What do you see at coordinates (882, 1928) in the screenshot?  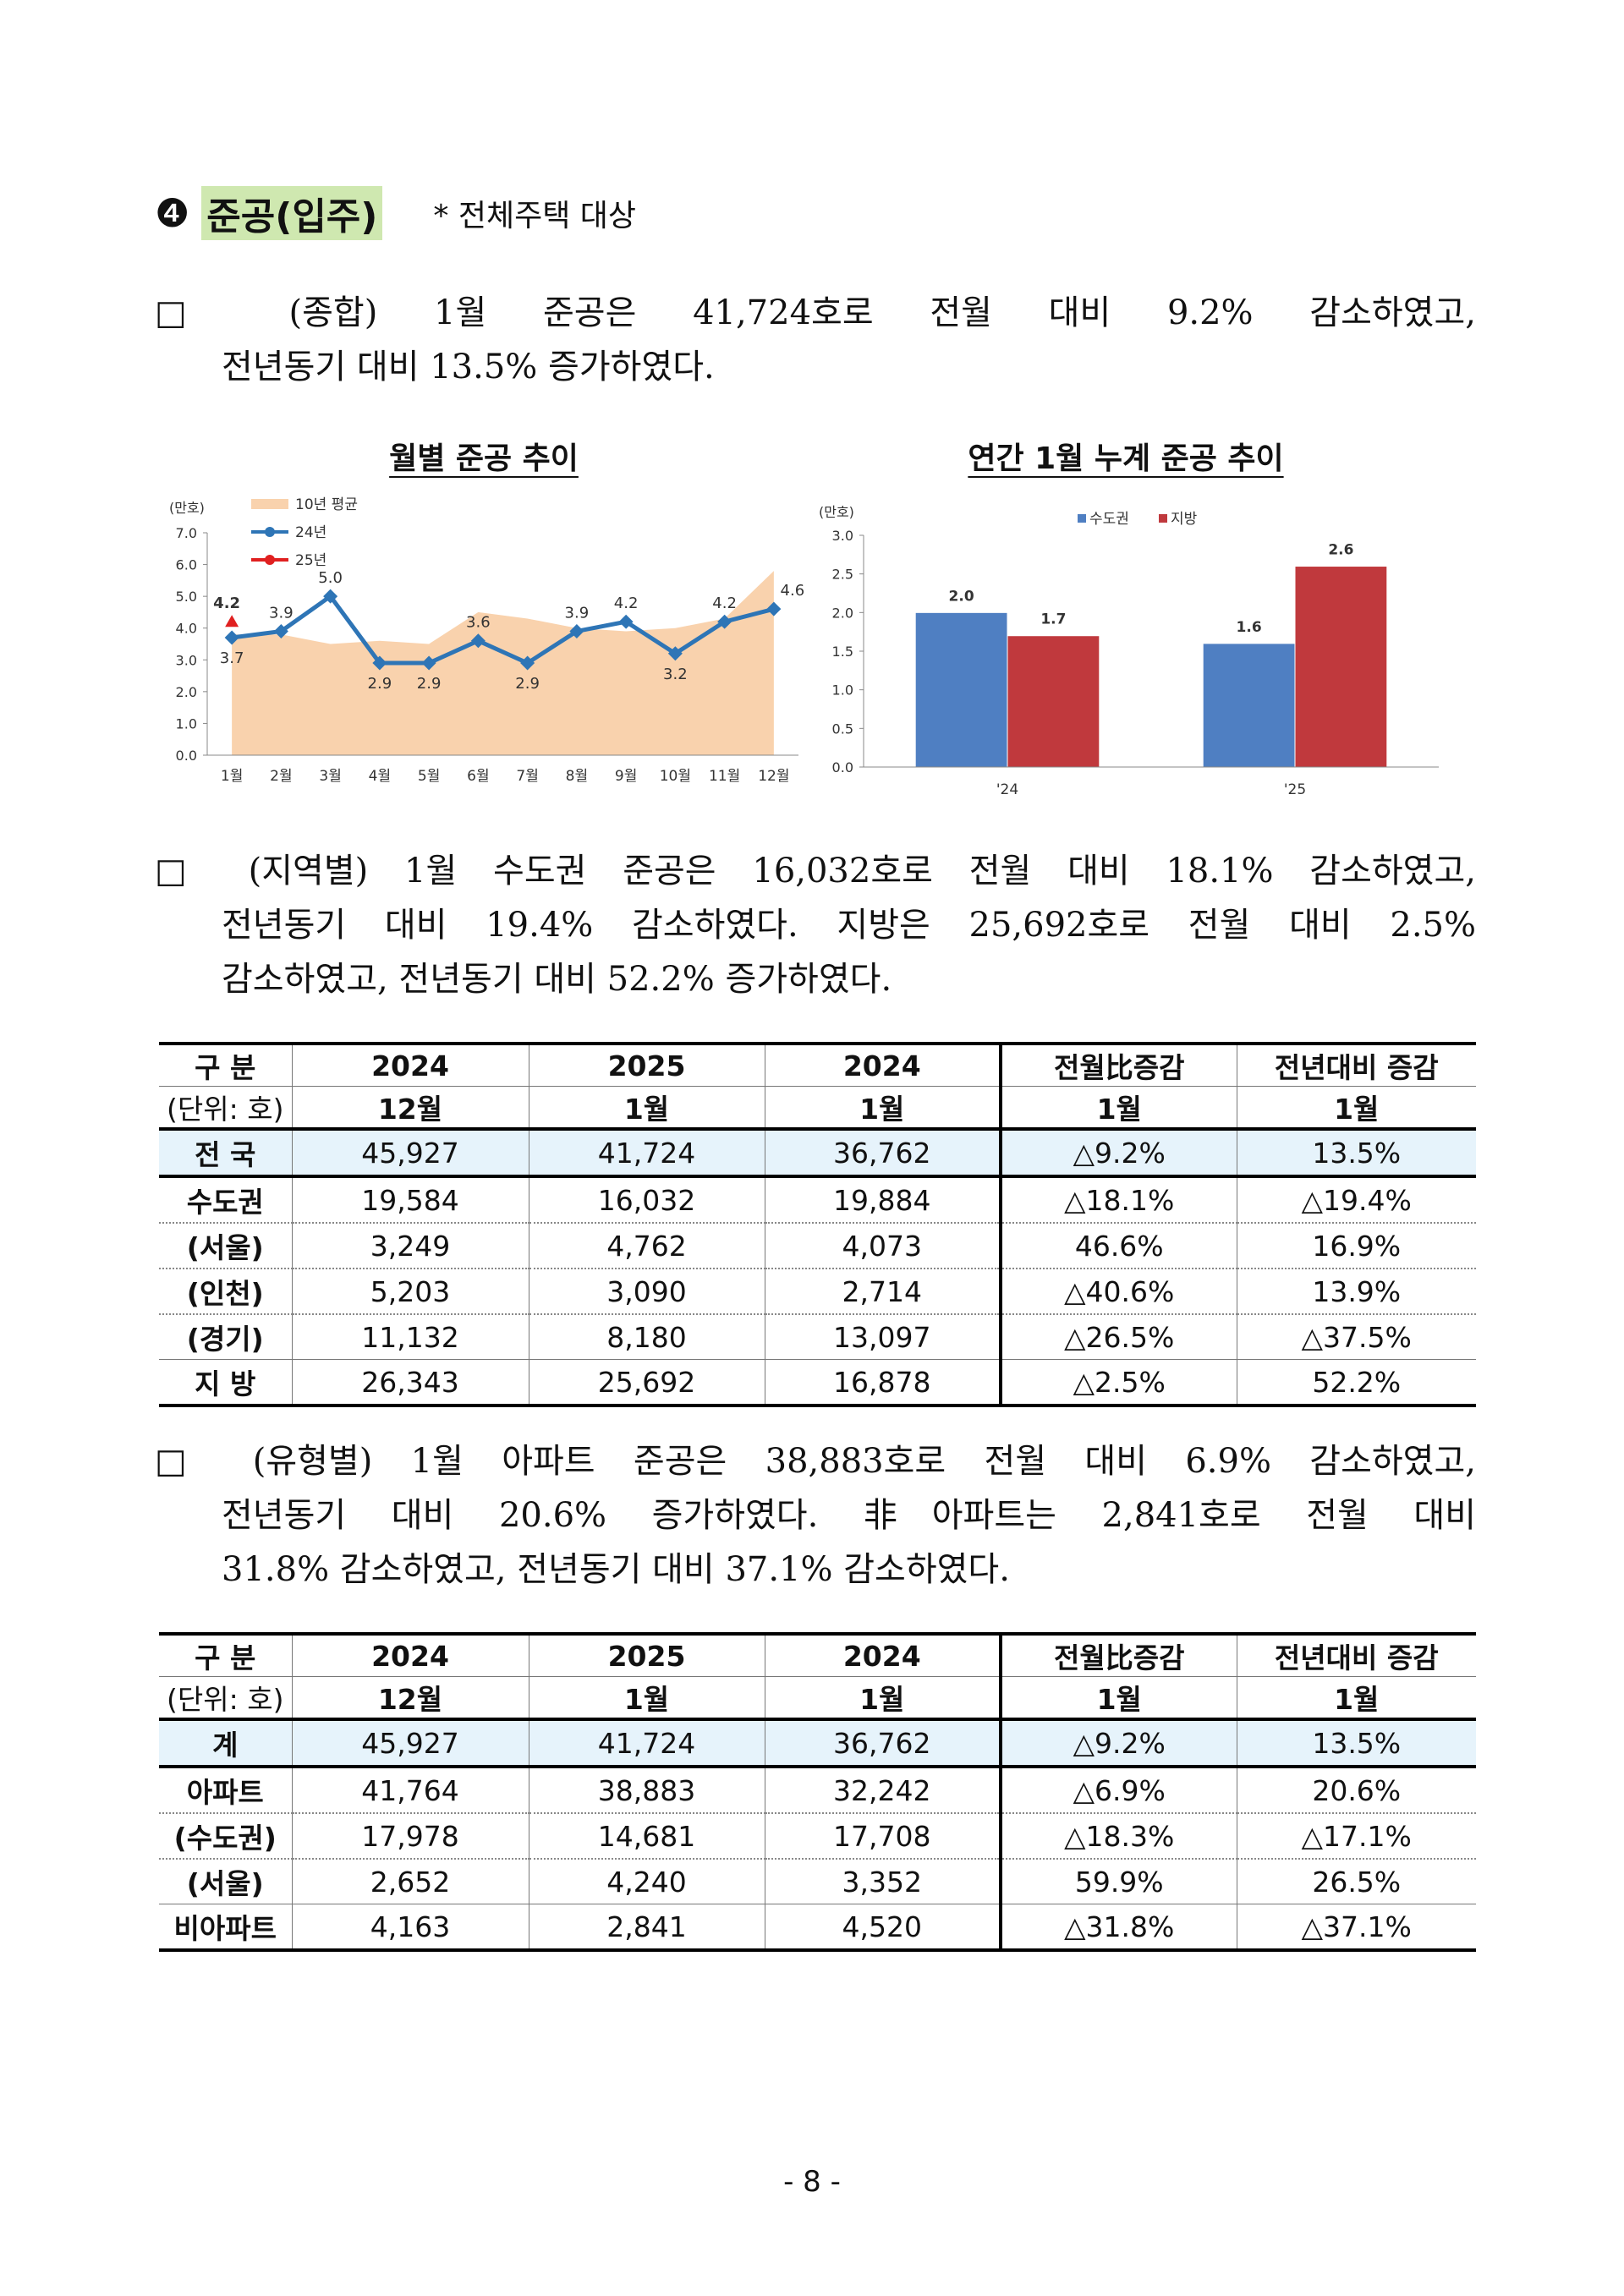 I see `table-cell: 4,520` at bounding box center [882, 1928].